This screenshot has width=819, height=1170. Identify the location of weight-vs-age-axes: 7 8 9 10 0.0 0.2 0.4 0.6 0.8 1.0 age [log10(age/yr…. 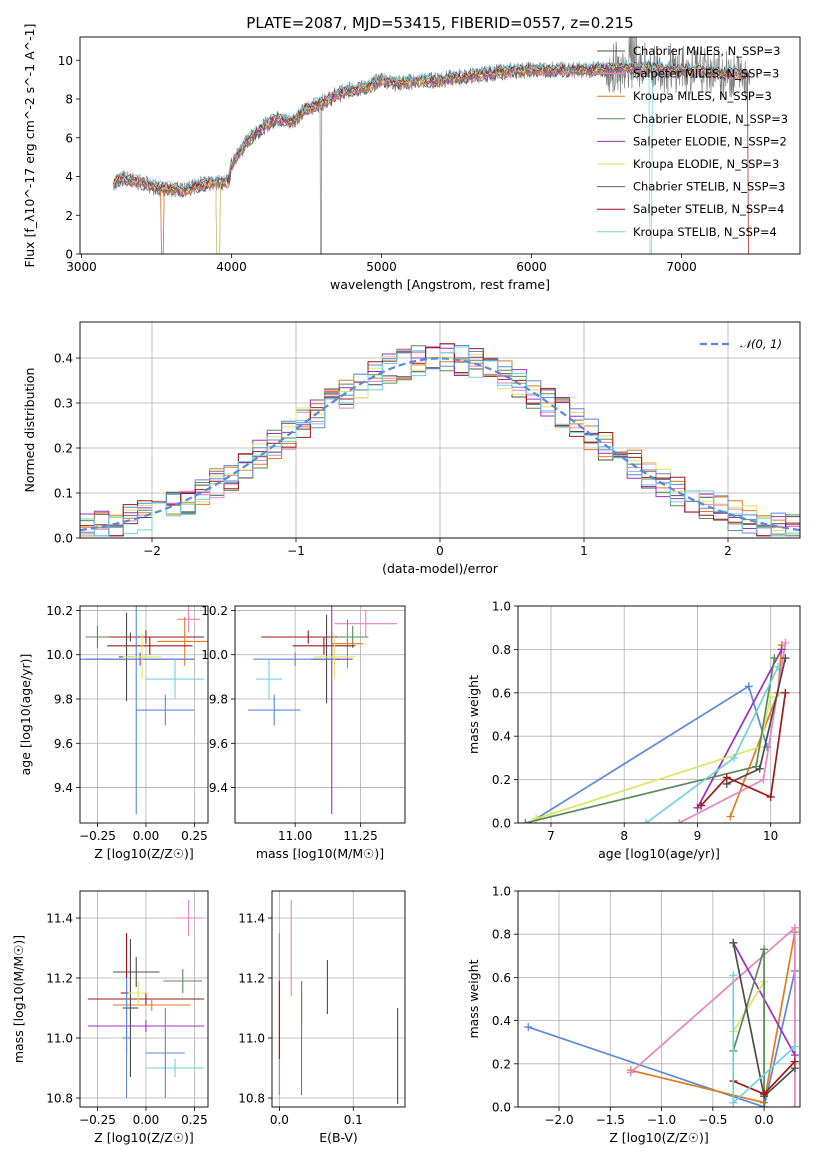
(633, 730).